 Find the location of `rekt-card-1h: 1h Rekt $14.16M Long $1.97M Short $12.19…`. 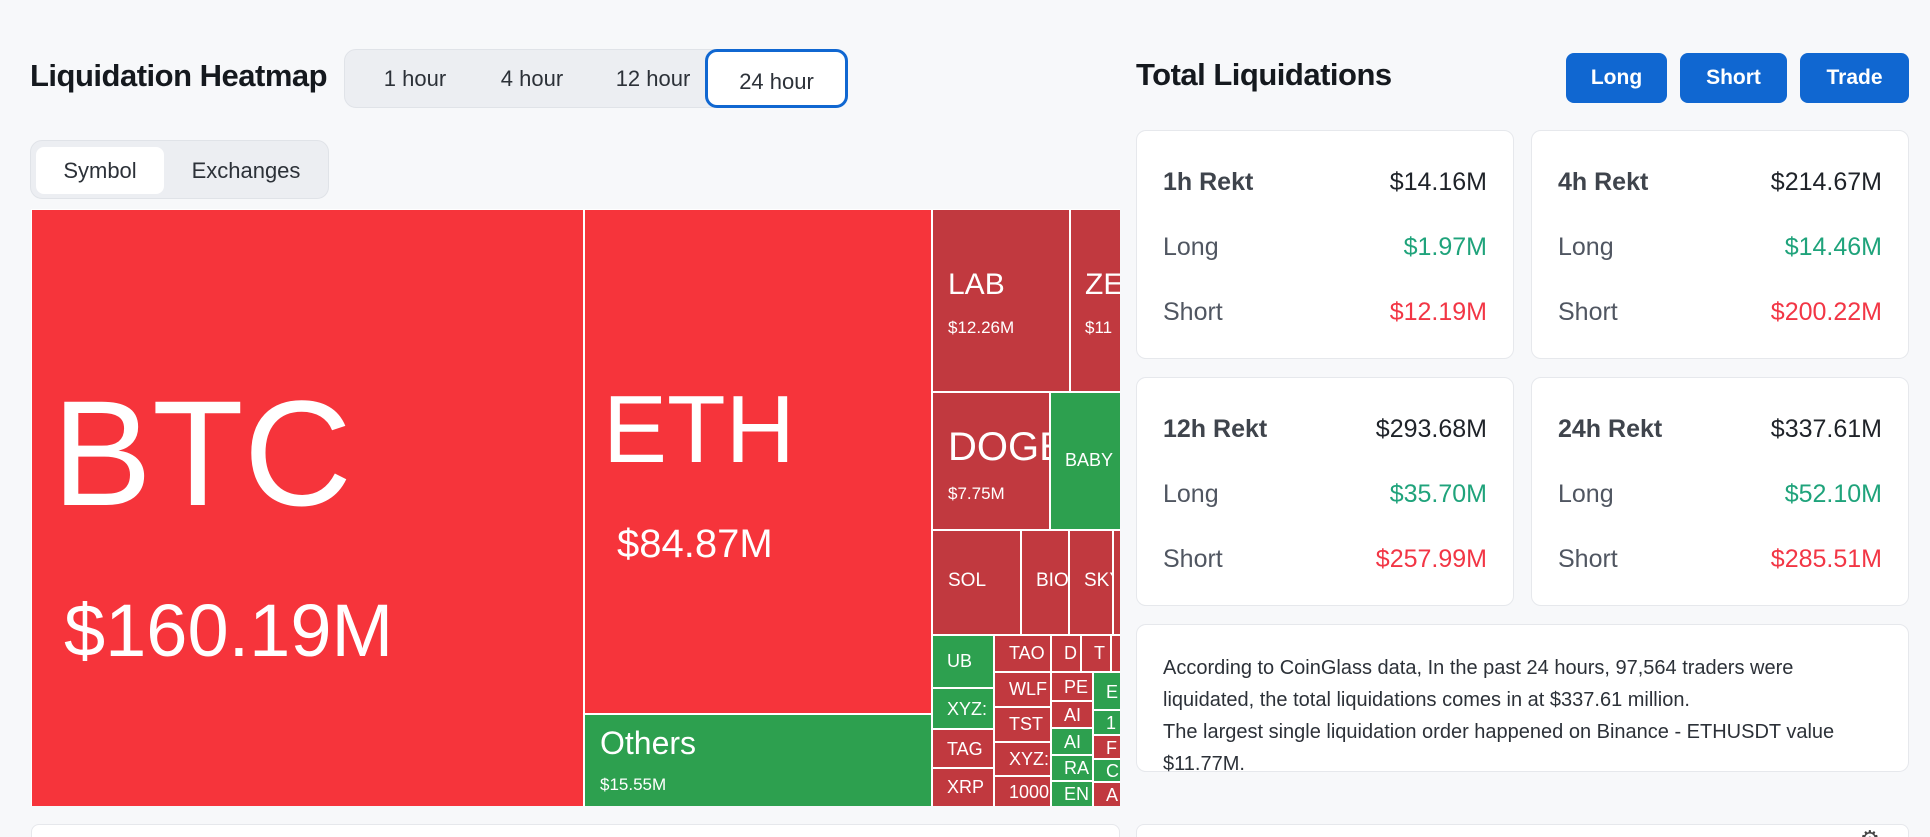

rekt-card-1h: 1h Rekt $14.16M Long $1.97M Short $12.19… is located at coordinates (1325, 244).